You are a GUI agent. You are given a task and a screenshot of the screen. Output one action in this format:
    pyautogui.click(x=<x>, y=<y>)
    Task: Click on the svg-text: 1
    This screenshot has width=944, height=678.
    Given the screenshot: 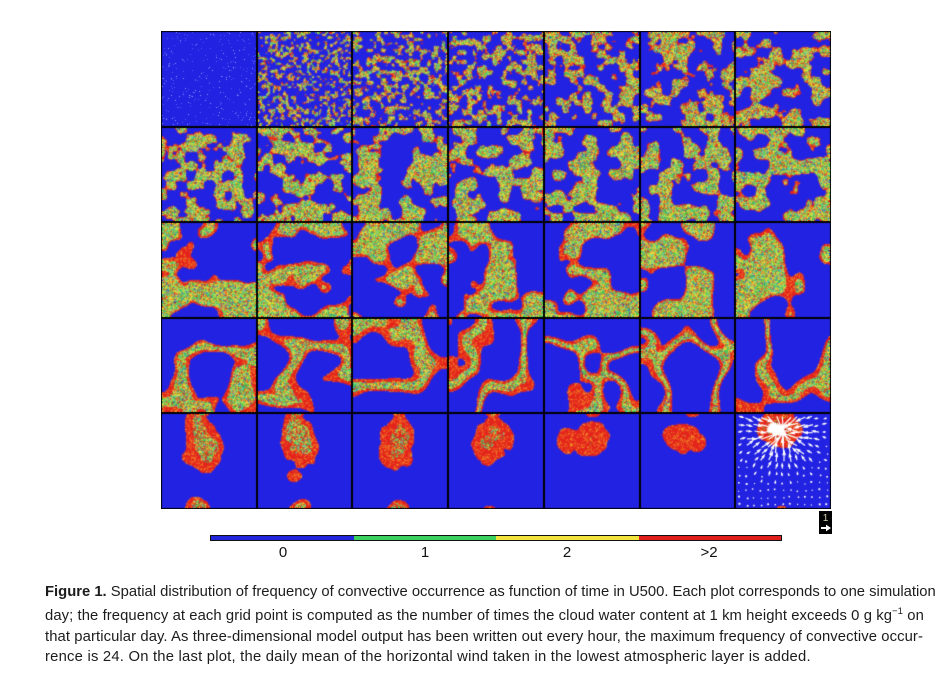 What is the action you would take?
    pyautogui.click(x=826, y=518)
    